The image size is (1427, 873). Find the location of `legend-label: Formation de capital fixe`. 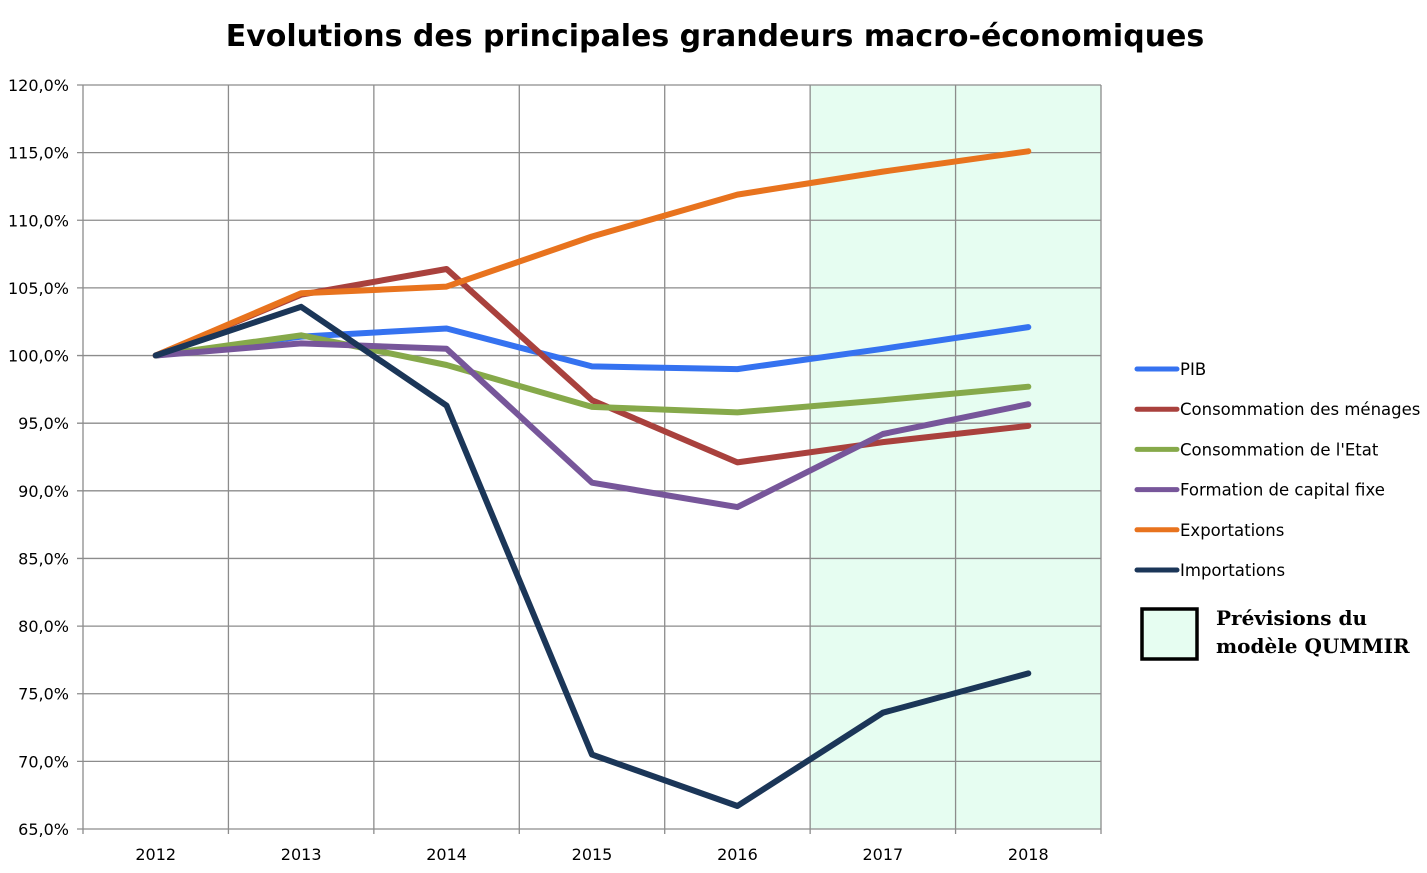

legend-label: Formation de capital fixe is located at coordinates (1282, 490).